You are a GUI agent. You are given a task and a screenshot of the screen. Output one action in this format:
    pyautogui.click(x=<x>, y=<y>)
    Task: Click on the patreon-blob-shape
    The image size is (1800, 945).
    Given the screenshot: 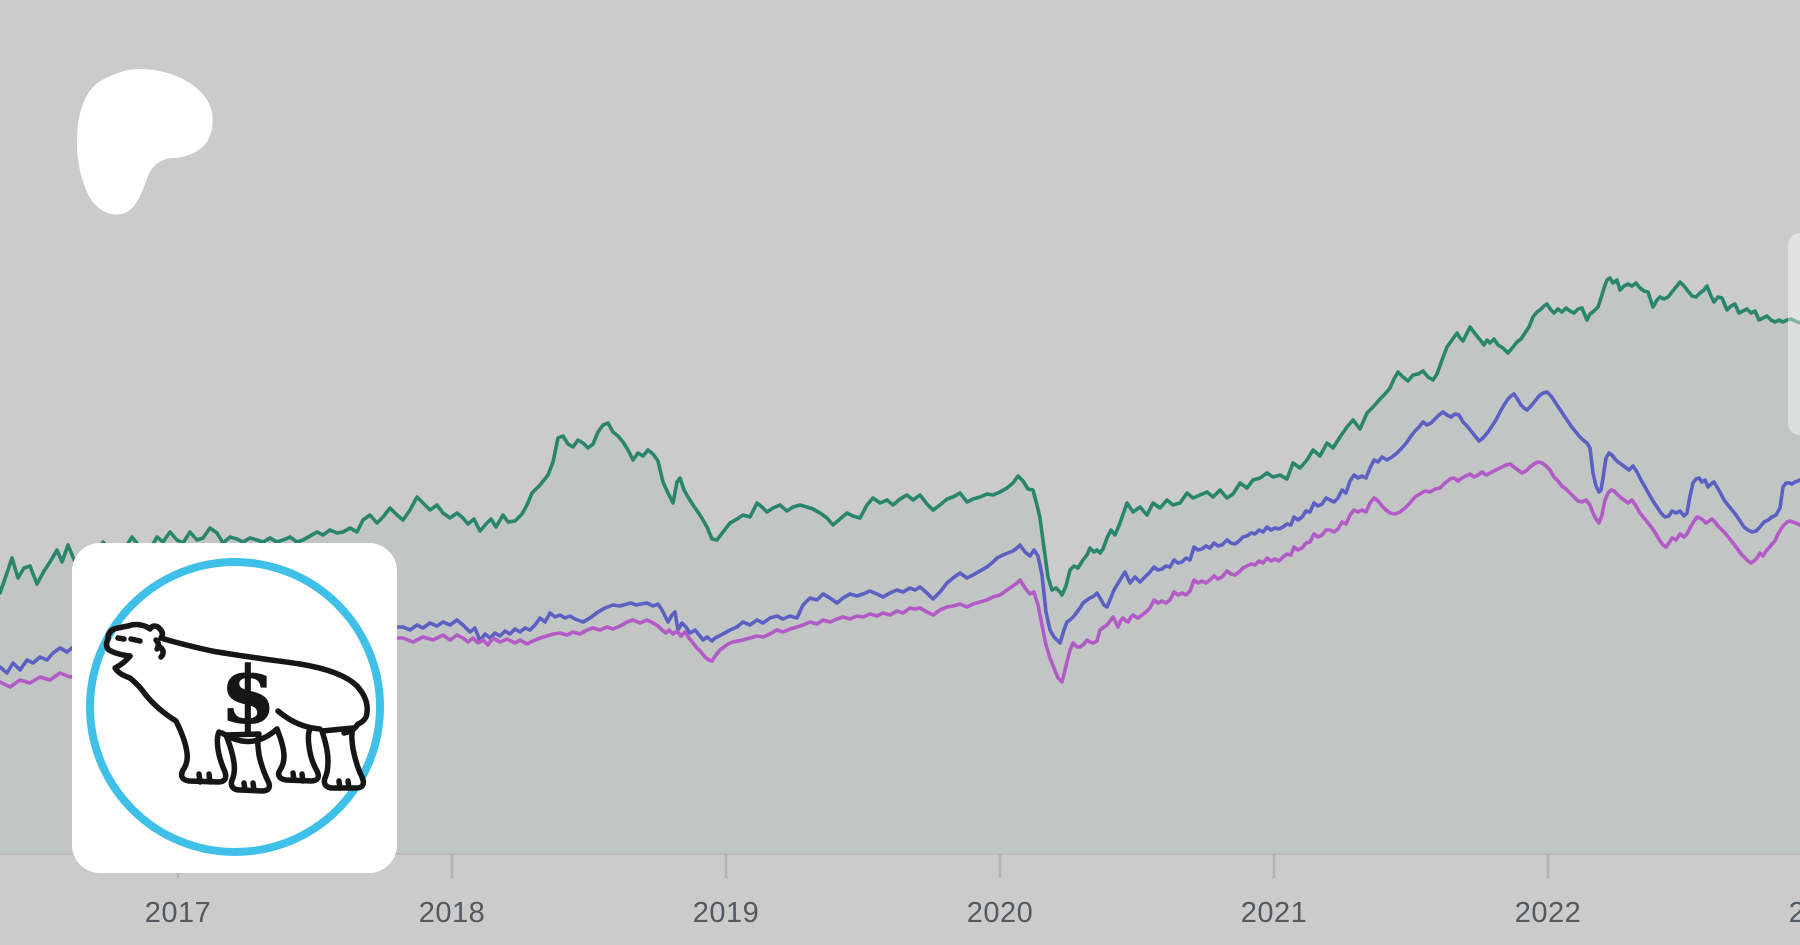 What is the action you would take?
    pyautogui.click(x=144, y=141)
    